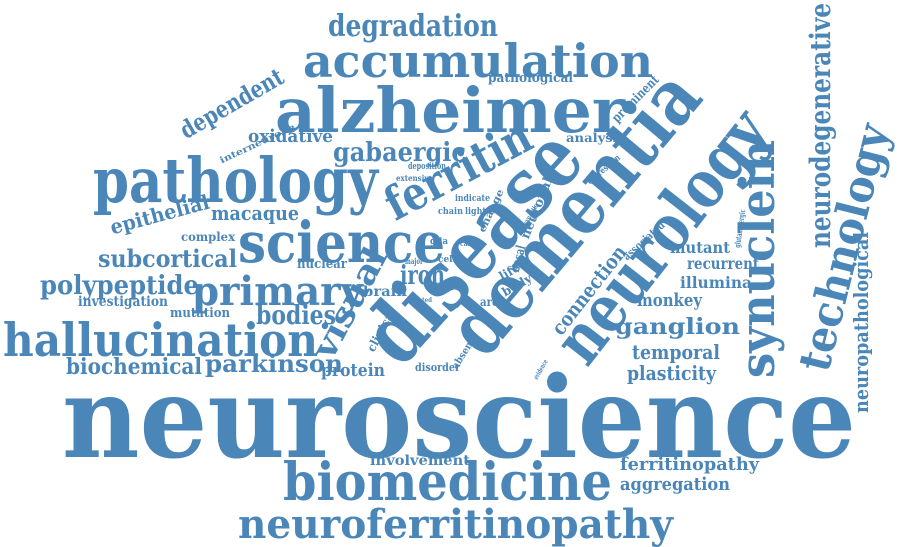  I want to click on word-oxidative: oxidative, so click(290, 137).